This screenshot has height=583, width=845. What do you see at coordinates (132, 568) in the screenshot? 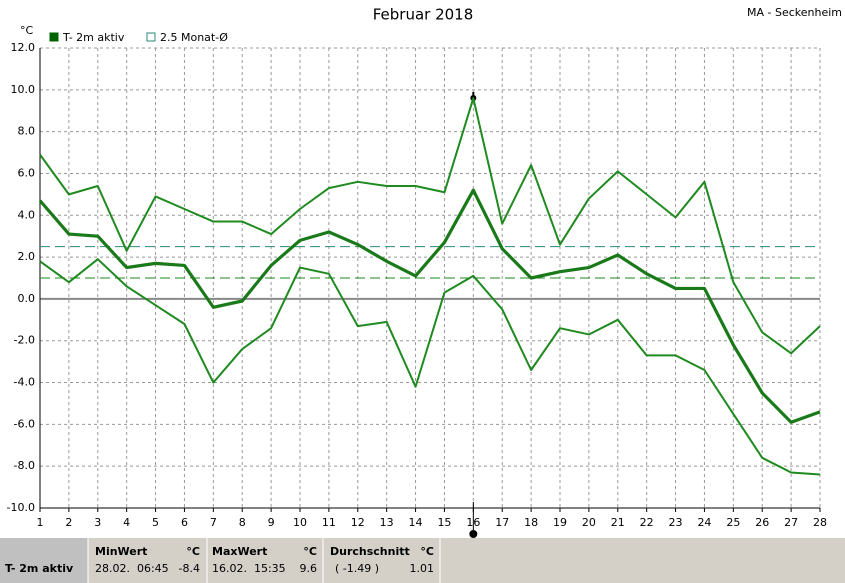
I see `stats-value: 28.02. 06:45` at bounding box center [132, 568].